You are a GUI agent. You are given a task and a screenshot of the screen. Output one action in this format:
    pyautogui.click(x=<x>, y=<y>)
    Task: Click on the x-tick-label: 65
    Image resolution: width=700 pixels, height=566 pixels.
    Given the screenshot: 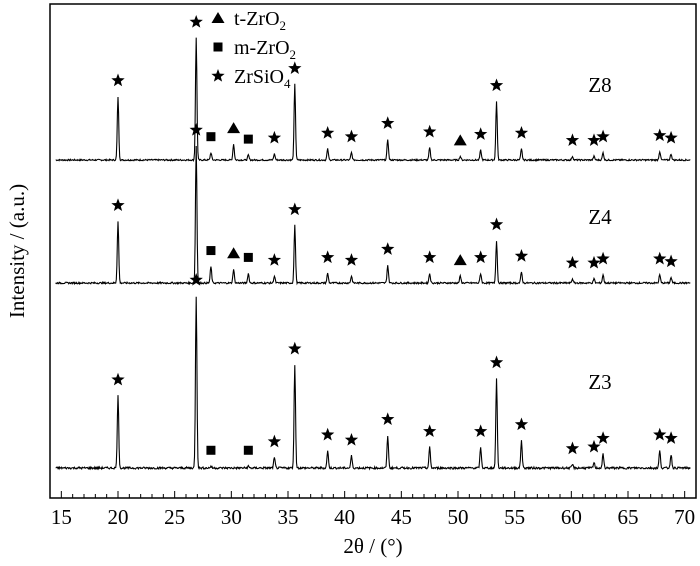 What is the action you would take?
    pyautogui.click(x=628, y=517)
    